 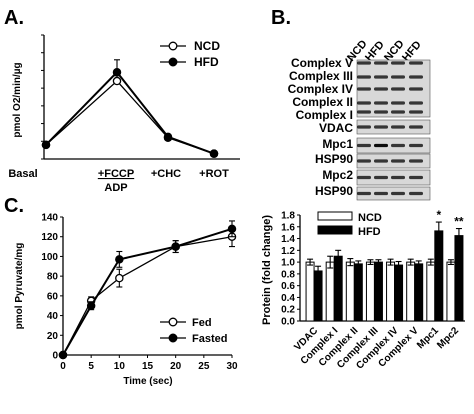 I want to click on y-axis-label: pmol O2/min/µg, so click(x=17, y=99).